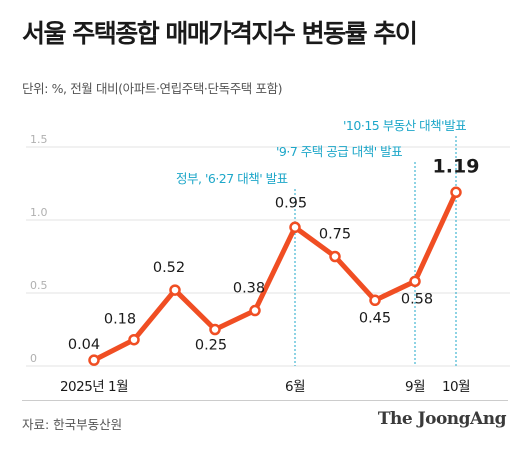  What do you see at coordinates (39, 285) in the screenshot?
I see `y-tick-label: 0.5` at bounding box center [39, 285].